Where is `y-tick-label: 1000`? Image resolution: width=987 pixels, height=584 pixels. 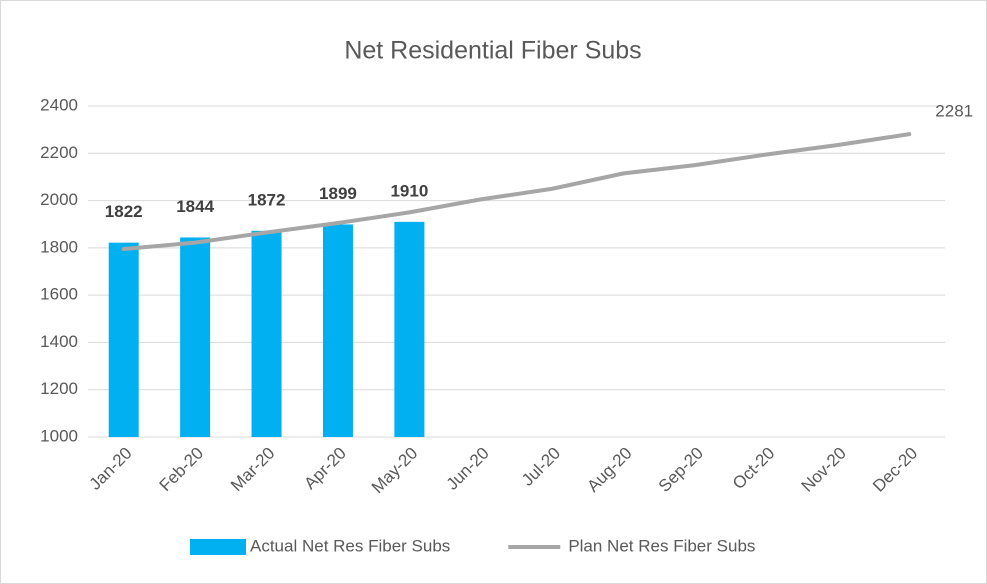
y-tick-label: 1000 is located at coordinates (59, 435).